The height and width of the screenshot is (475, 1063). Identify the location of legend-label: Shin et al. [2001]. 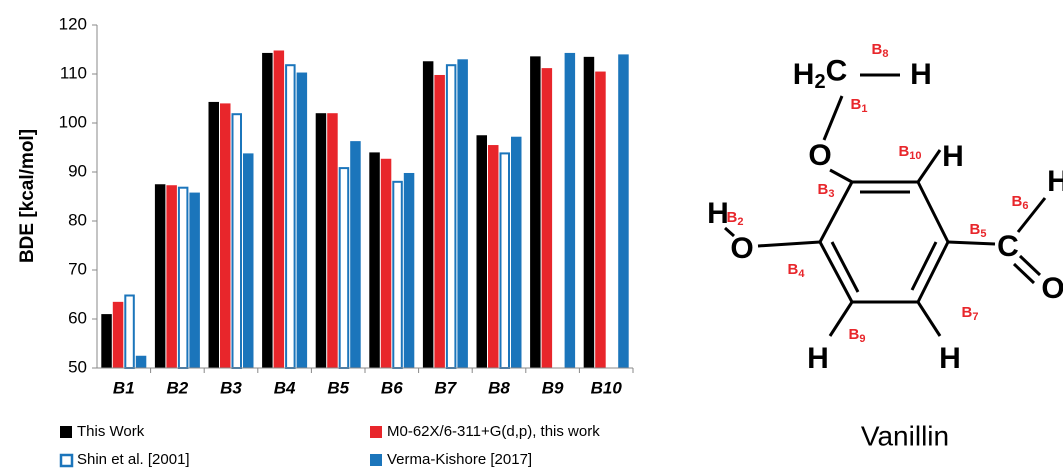
(133, 459).